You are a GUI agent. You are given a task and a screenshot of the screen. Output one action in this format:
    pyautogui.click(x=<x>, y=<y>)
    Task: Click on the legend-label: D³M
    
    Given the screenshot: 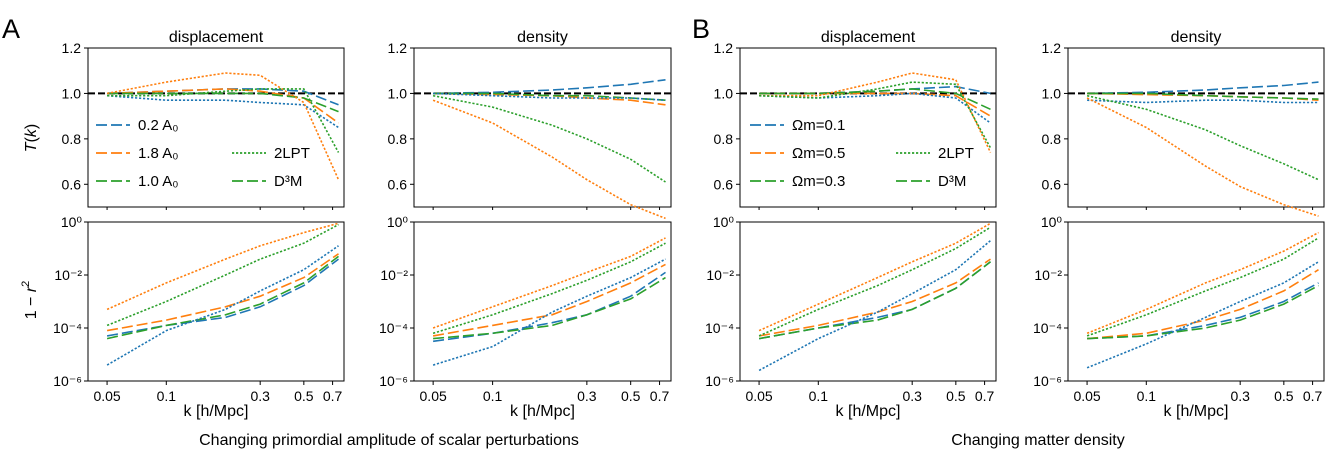 What is the action you would take?
    pyautogui.click(x=288, y=181)
    